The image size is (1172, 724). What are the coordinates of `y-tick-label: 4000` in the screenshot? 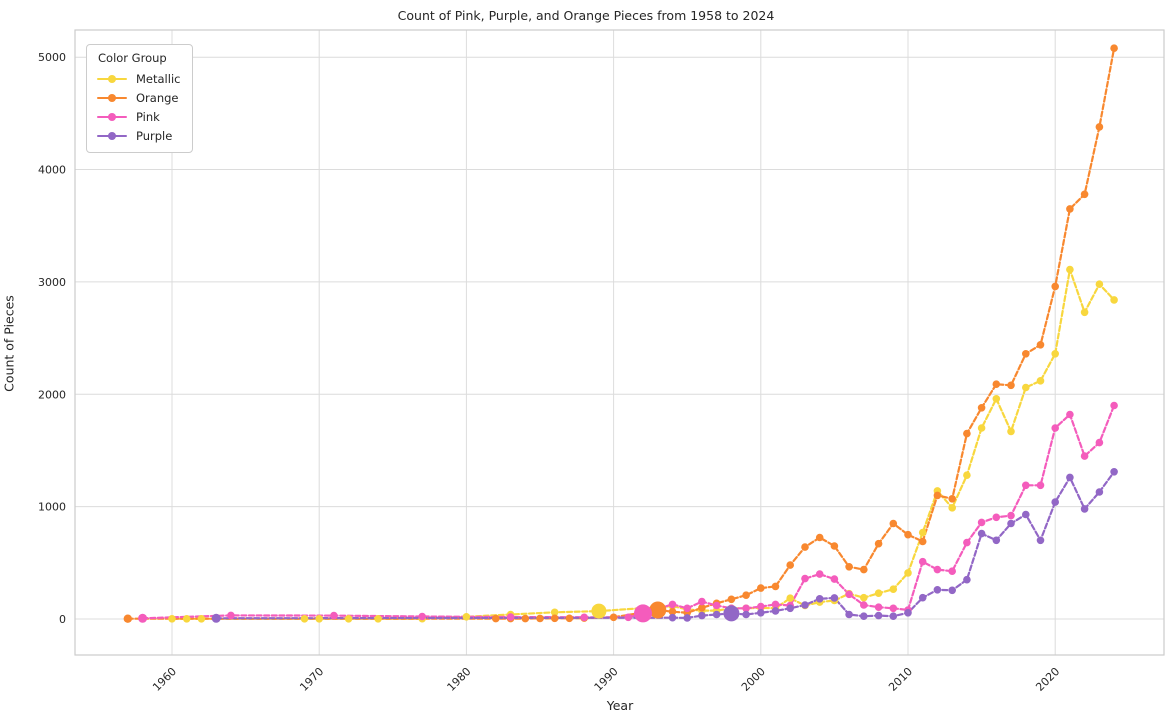 It's located at (52, 170).